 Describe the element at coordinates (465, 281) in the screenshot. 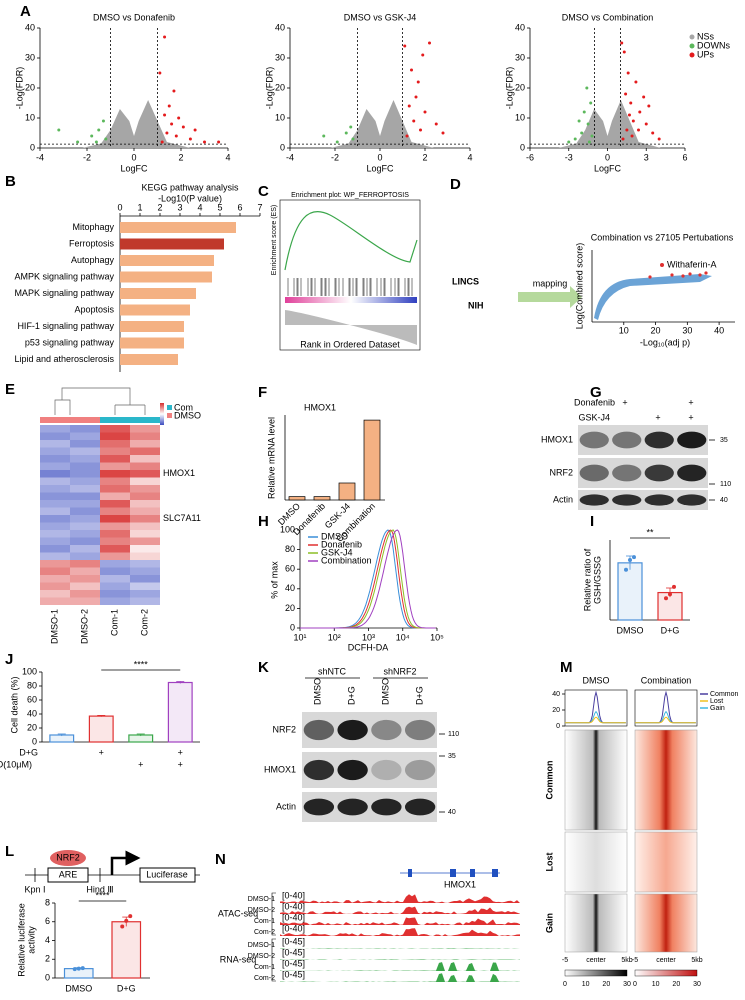

I see `logo: LINCS` at that location.